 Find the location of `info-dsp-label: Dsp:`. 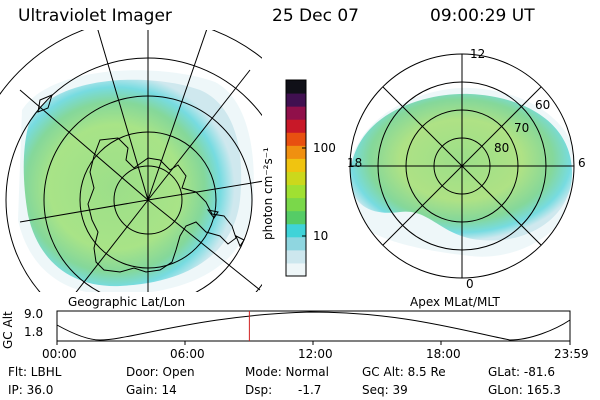

info-dsp-label: Dsp: is located at coordinates (259, 390).